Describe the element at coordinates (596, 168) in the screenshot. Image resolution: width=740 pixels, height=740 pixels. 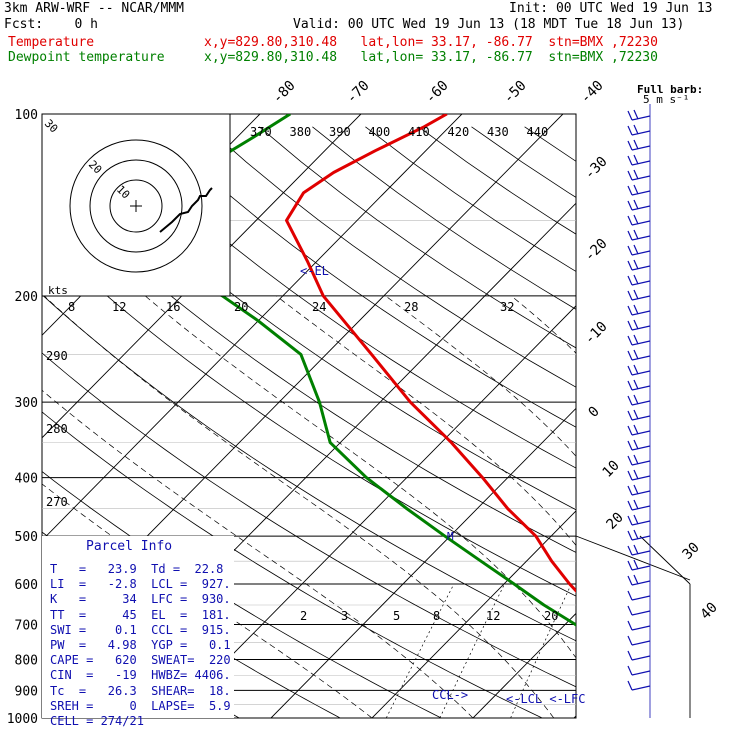
I see `isotherm-label: -30` at that location.